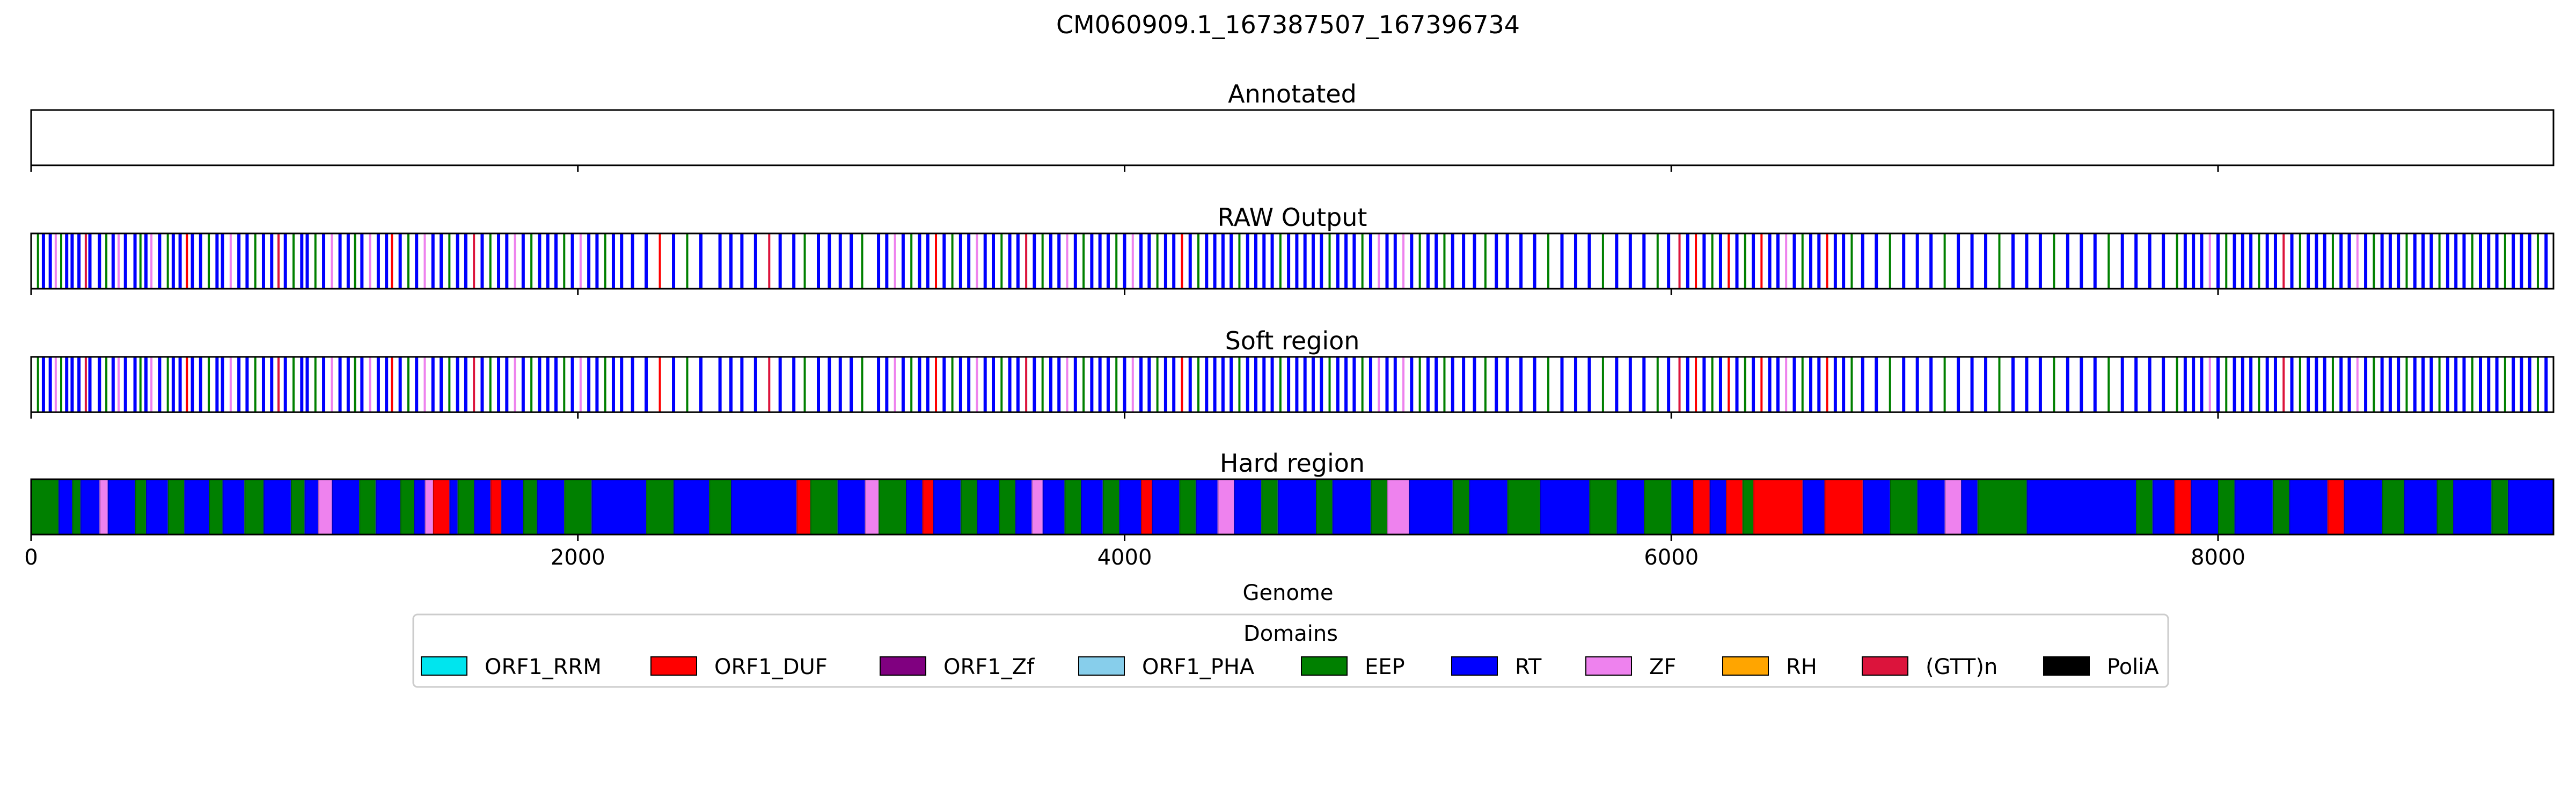 Image resolution: width=2576 pixels, height=805 pixels. What do you see at coordinates (444, 666) in the screenshot?
I see `legend-swatch` at bounding box center [444, 666].